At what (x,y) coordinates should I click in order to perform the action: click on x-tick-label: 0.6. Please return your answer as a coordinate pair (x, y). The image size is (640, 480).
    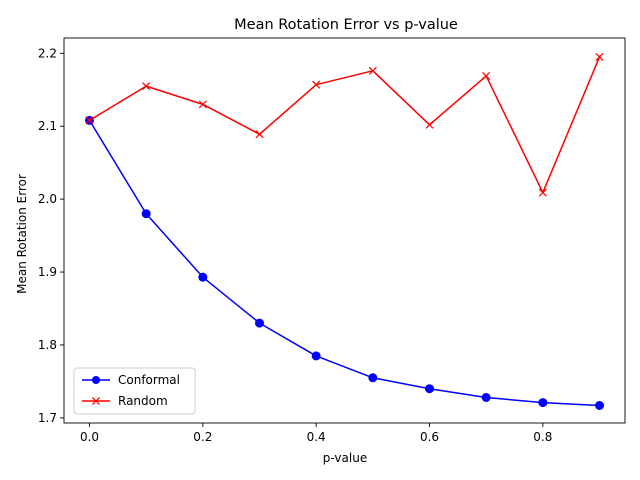
    Looking at the image, I should click on (429, 437).